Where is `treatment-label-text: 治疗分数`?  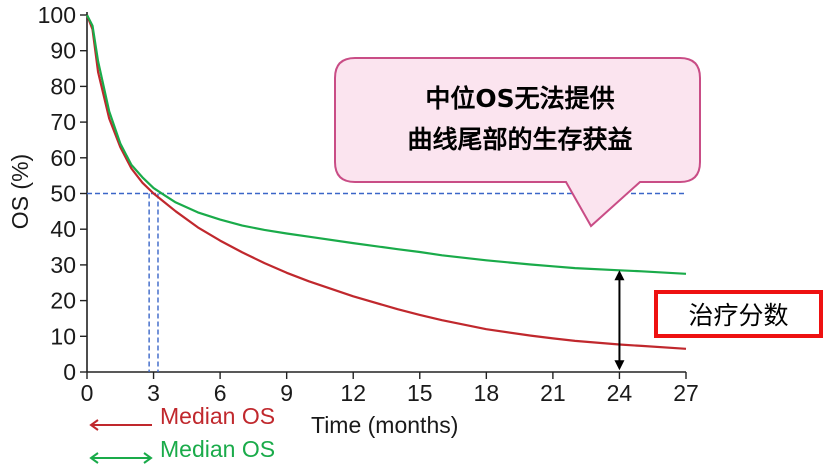 treatment-label-text: 治疗分数 is located at coordinates (738, 315).